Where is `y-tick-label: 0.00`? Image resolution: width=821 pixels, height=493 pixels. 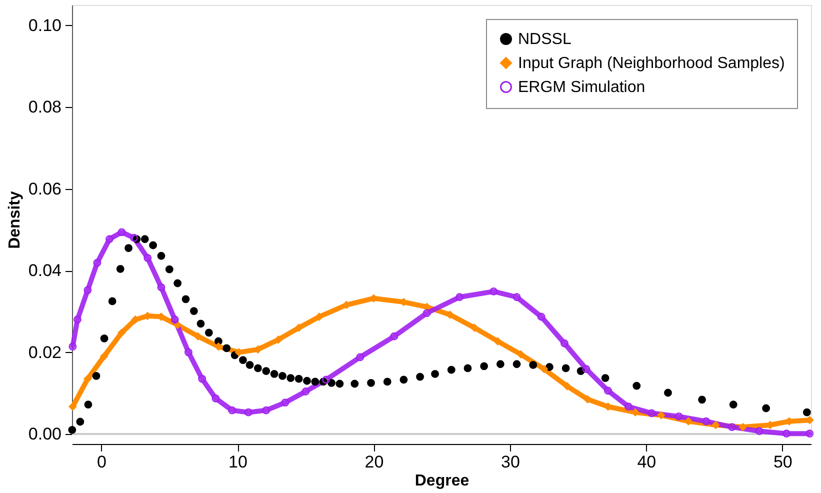
y-tick-label: 0.00 is located at coordinates (45, 434).